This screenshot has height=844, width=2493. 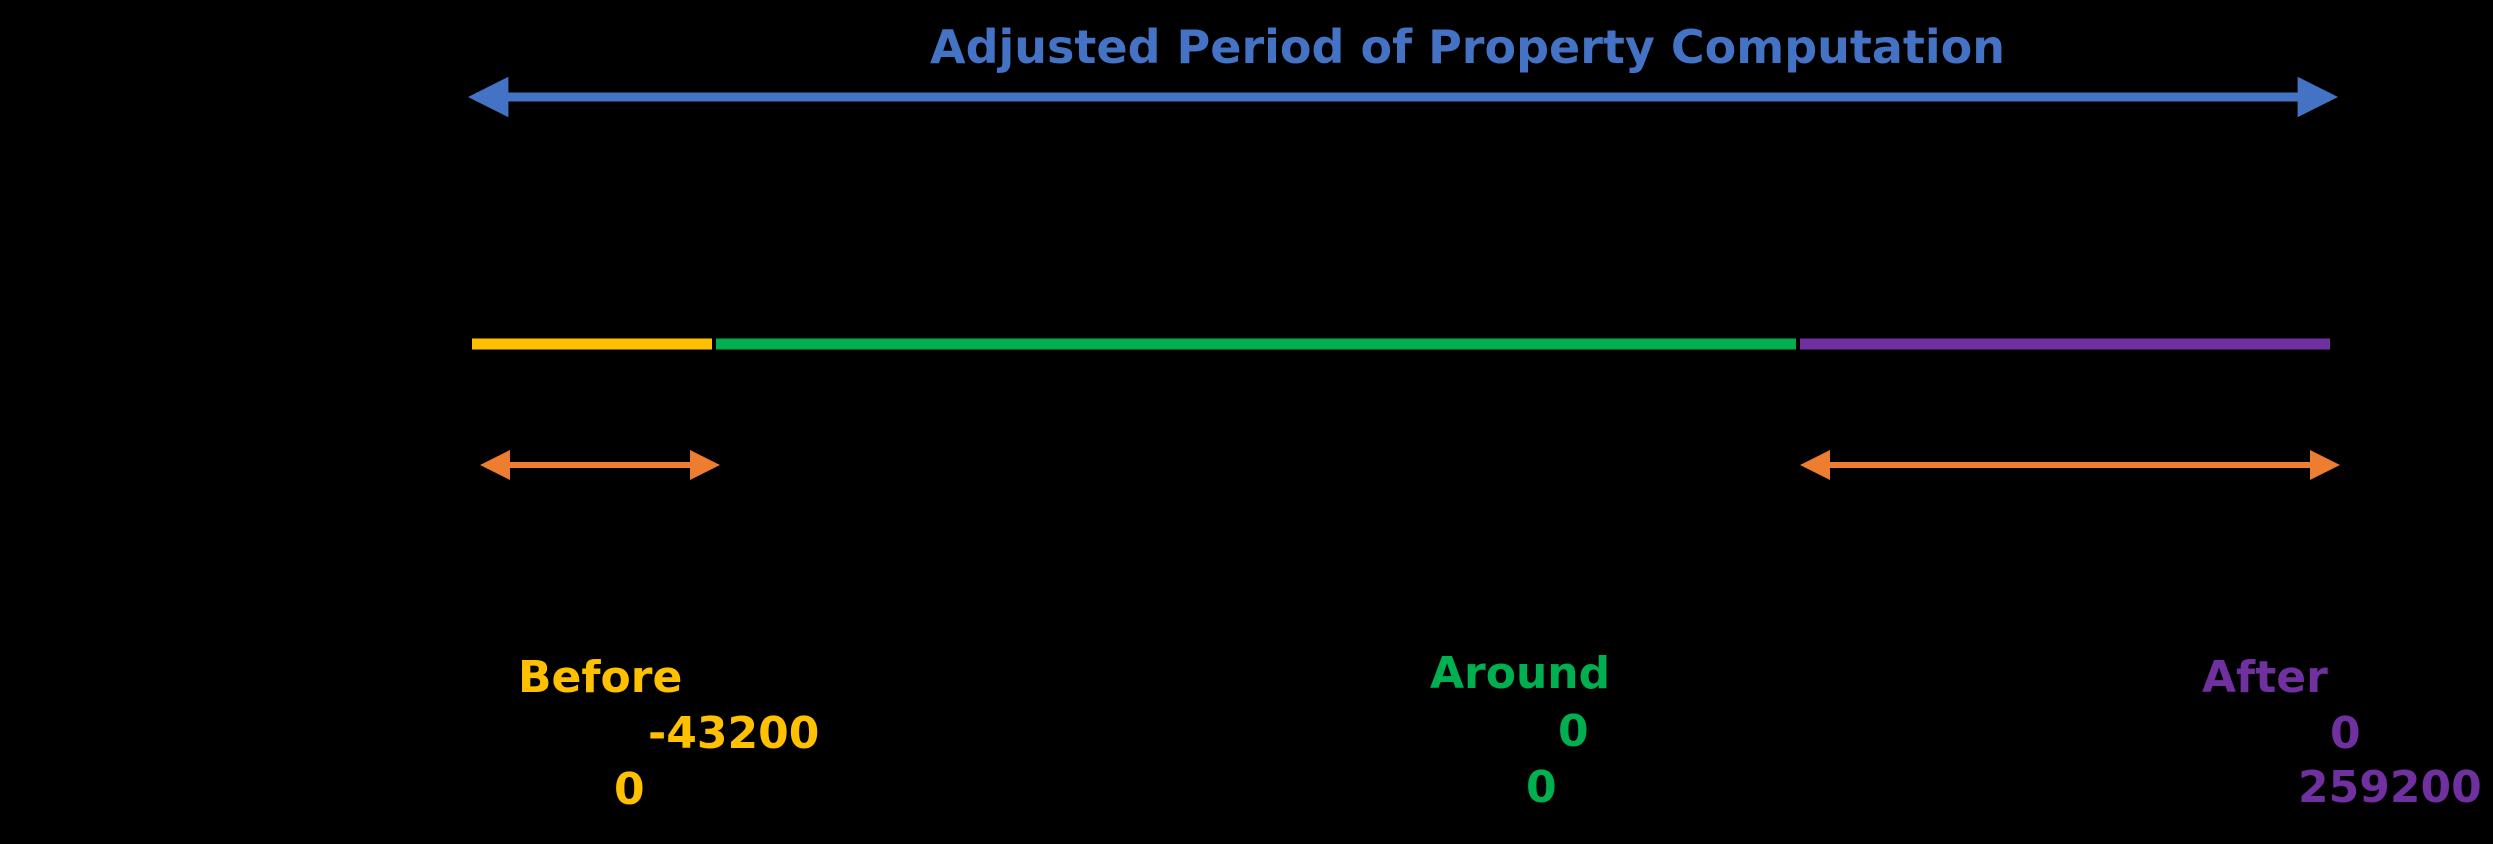 I want to click on around-end-value: 0, so click(x=1541, y=787).